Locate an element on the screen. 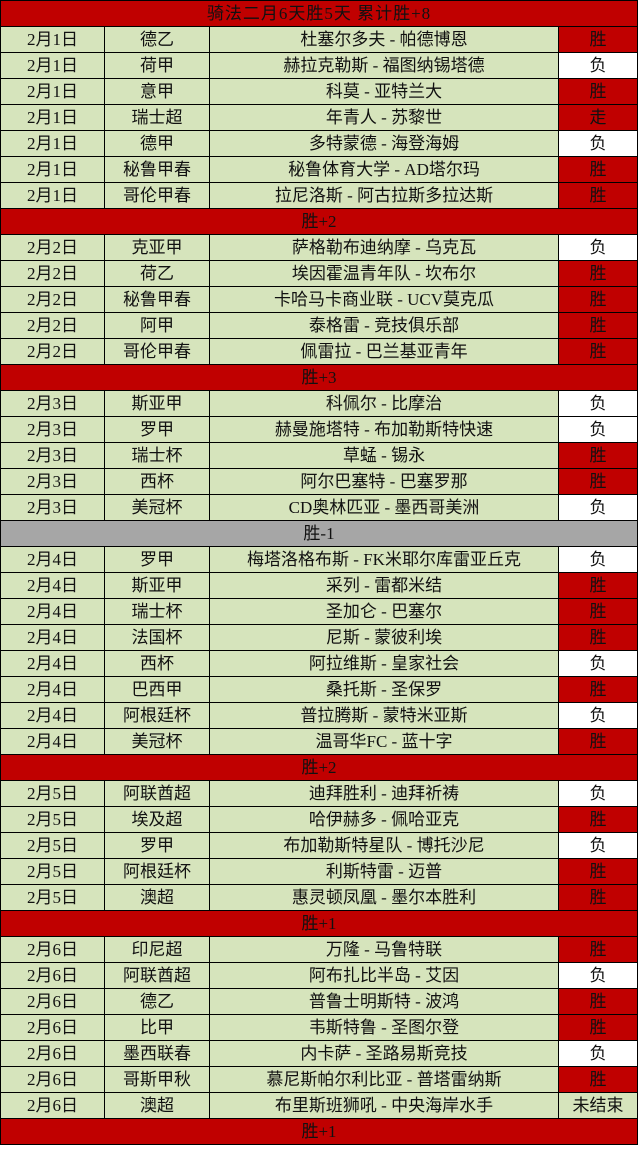  match-row: 2月1日 哥伦甲春 拉尼洛斯 - 阿古拉斯多拉达斯 胜 is located at coordinates (319, 195).